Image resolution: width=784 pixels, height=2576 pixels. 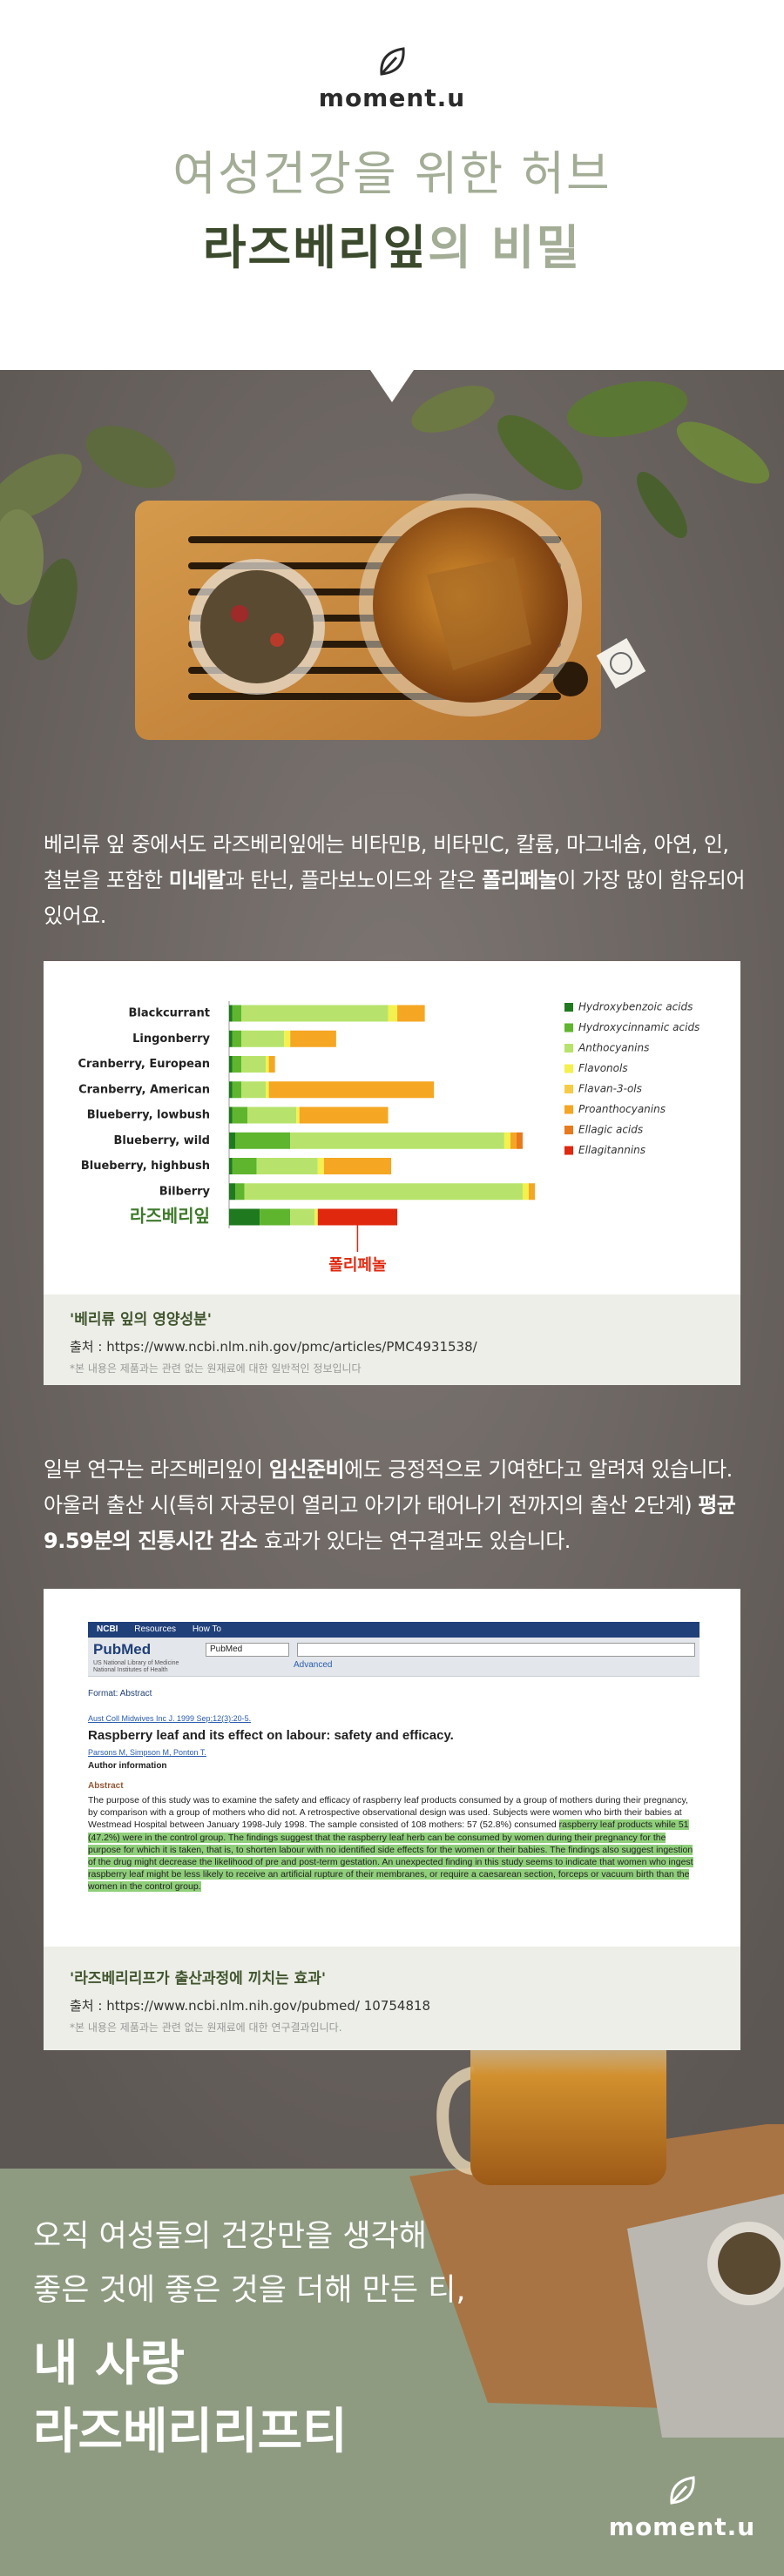 I want to click on category-label: Blueberry, lowbush, so click(x=148, y=1115).